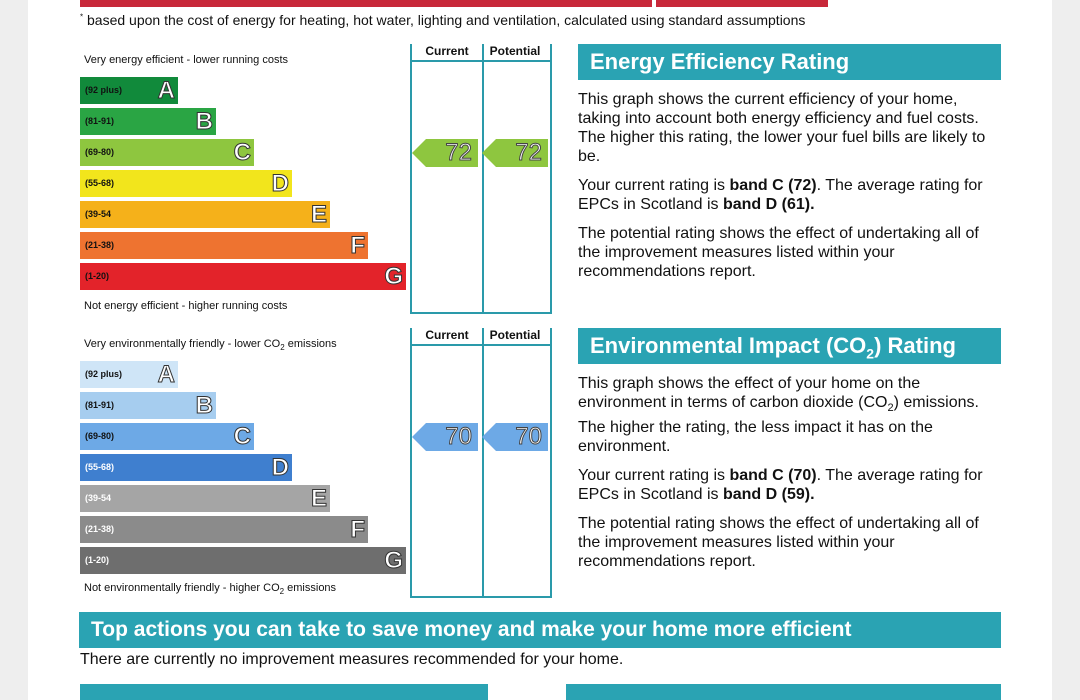  Describe the element at coordinates (366, 3) in the screenshot. I see `top-red-bar-left` at that location.